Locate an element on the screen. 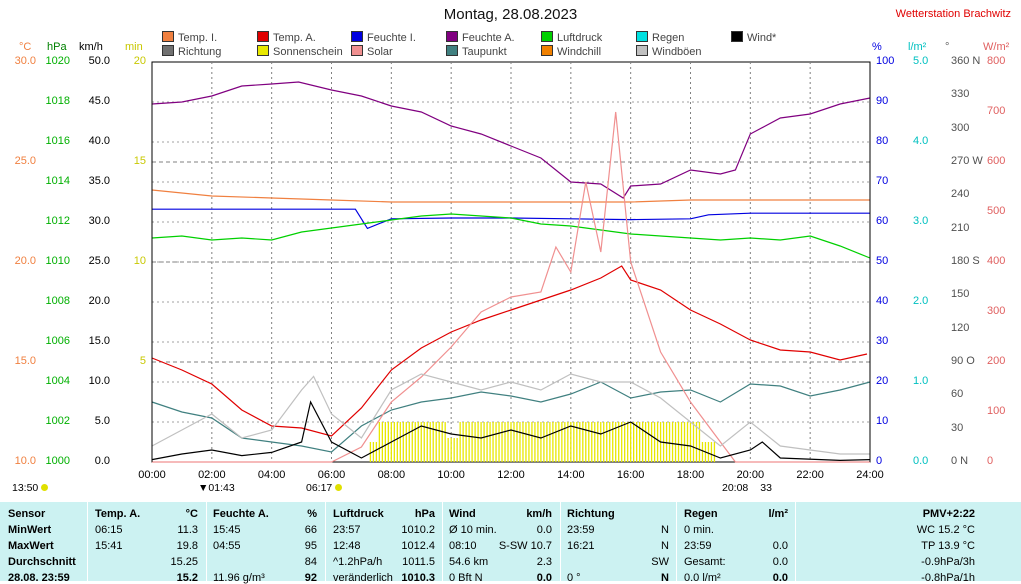 The height and width of the screenshot is (584, 1021). humidity-value: 84 is located at coordinates (310, 562).